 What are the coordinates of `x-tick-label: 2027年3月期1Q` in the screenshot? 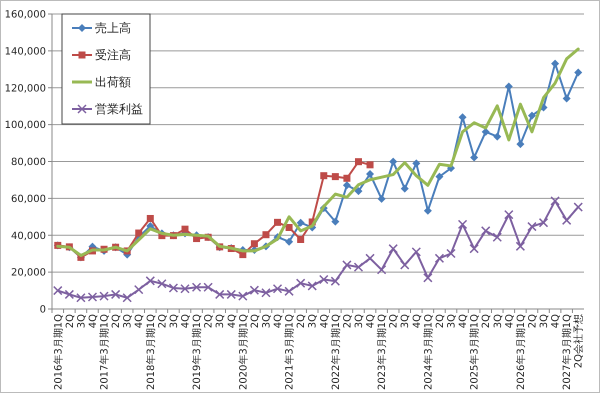 It's located at (567, 352).